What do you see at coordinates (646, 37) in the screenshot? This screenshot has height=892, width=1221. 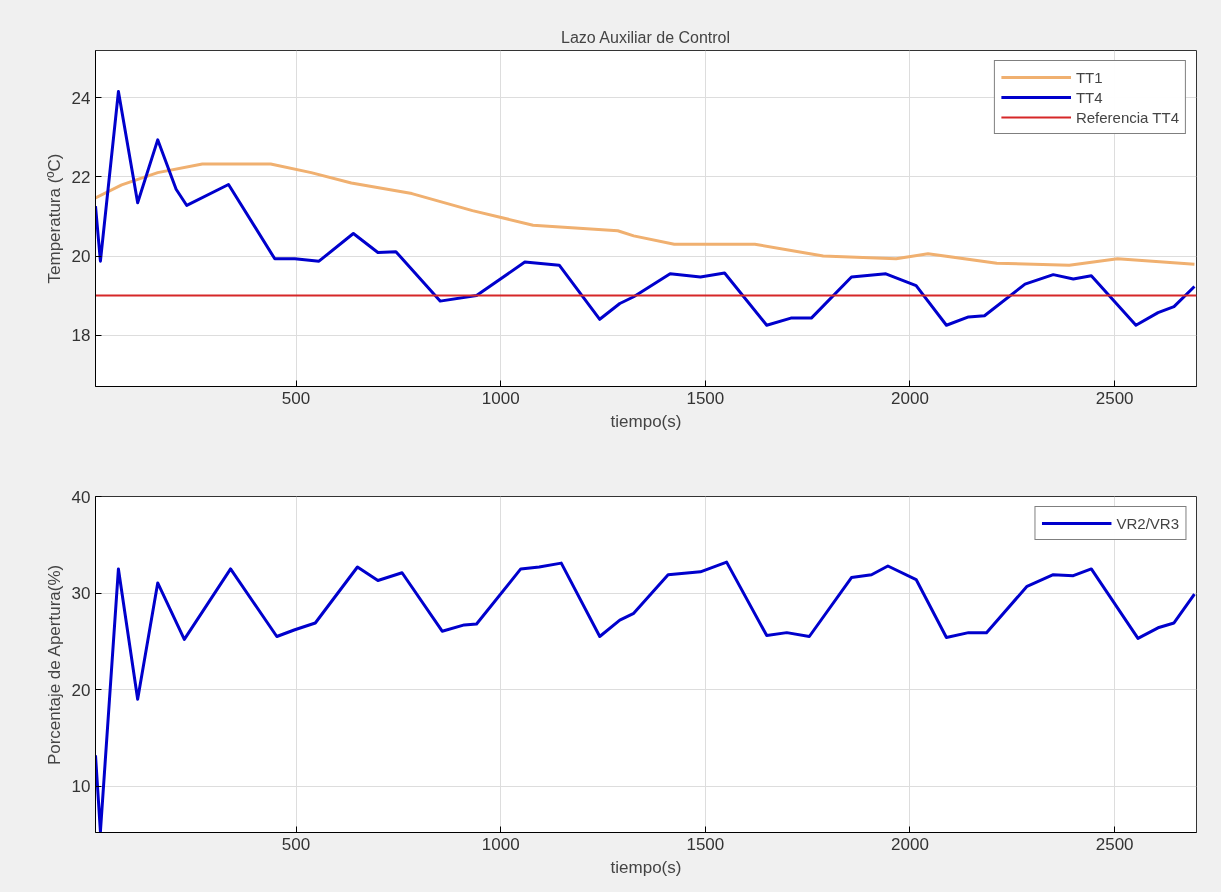 I see `chart-title: Lazo Auxiliar de Control` at bounding box center [646, 37].